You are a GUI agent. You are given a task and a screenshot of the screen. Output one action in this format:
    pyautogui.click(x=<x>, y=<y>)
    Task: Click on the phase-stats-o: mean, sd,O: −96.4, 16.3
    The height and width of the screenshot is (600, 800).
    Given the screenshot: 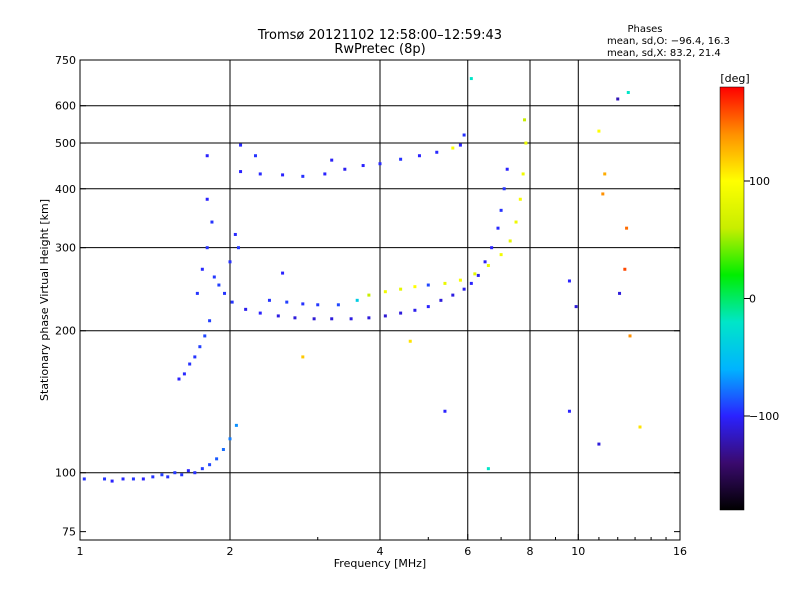 What is the action you would take?
    pyautogui.click(x=668, y=41)
    